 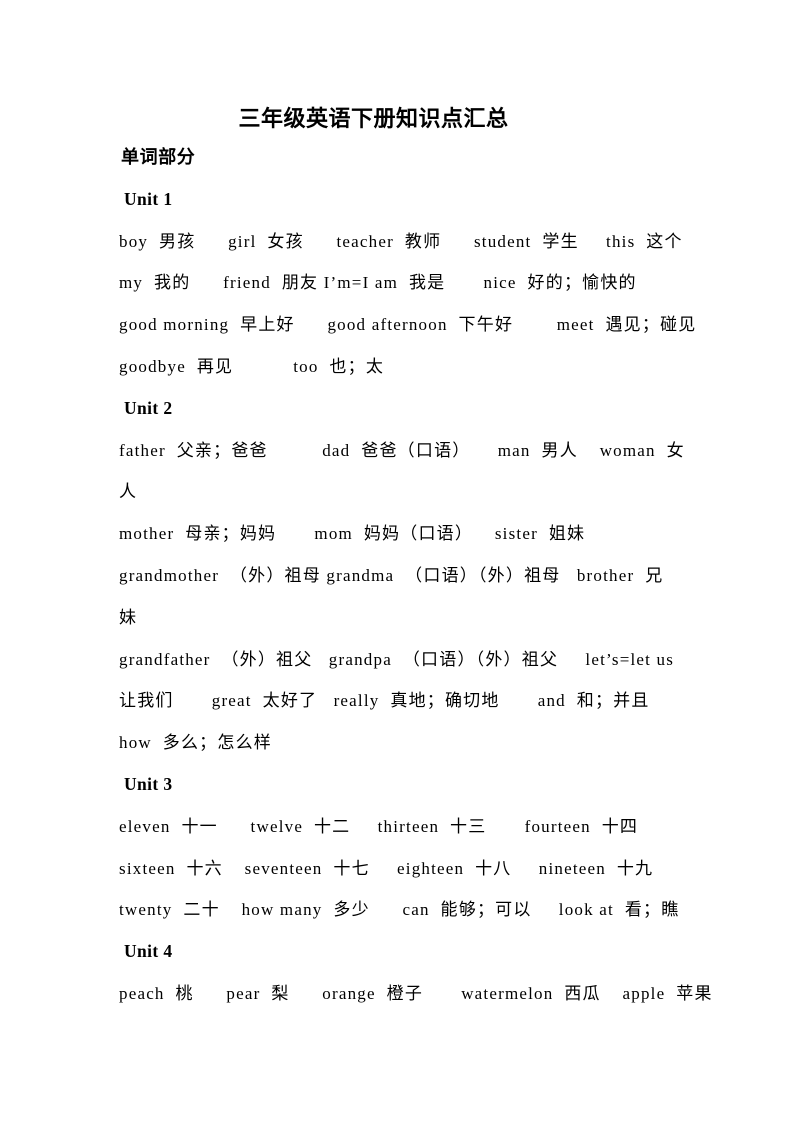 What do you see at coordinates (148, 407) in the screenshot?
I see `unit-2-heading: Unit 2` at bounding box center [148, 407].